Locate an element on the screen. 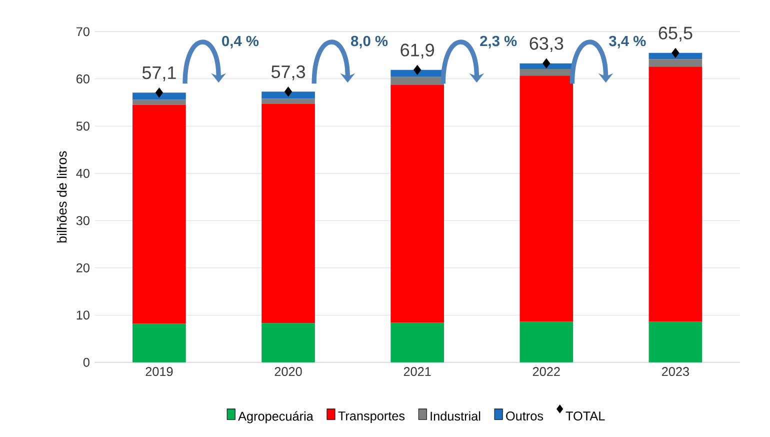  data-label: 57,1 is located at coordinates (159, 74).